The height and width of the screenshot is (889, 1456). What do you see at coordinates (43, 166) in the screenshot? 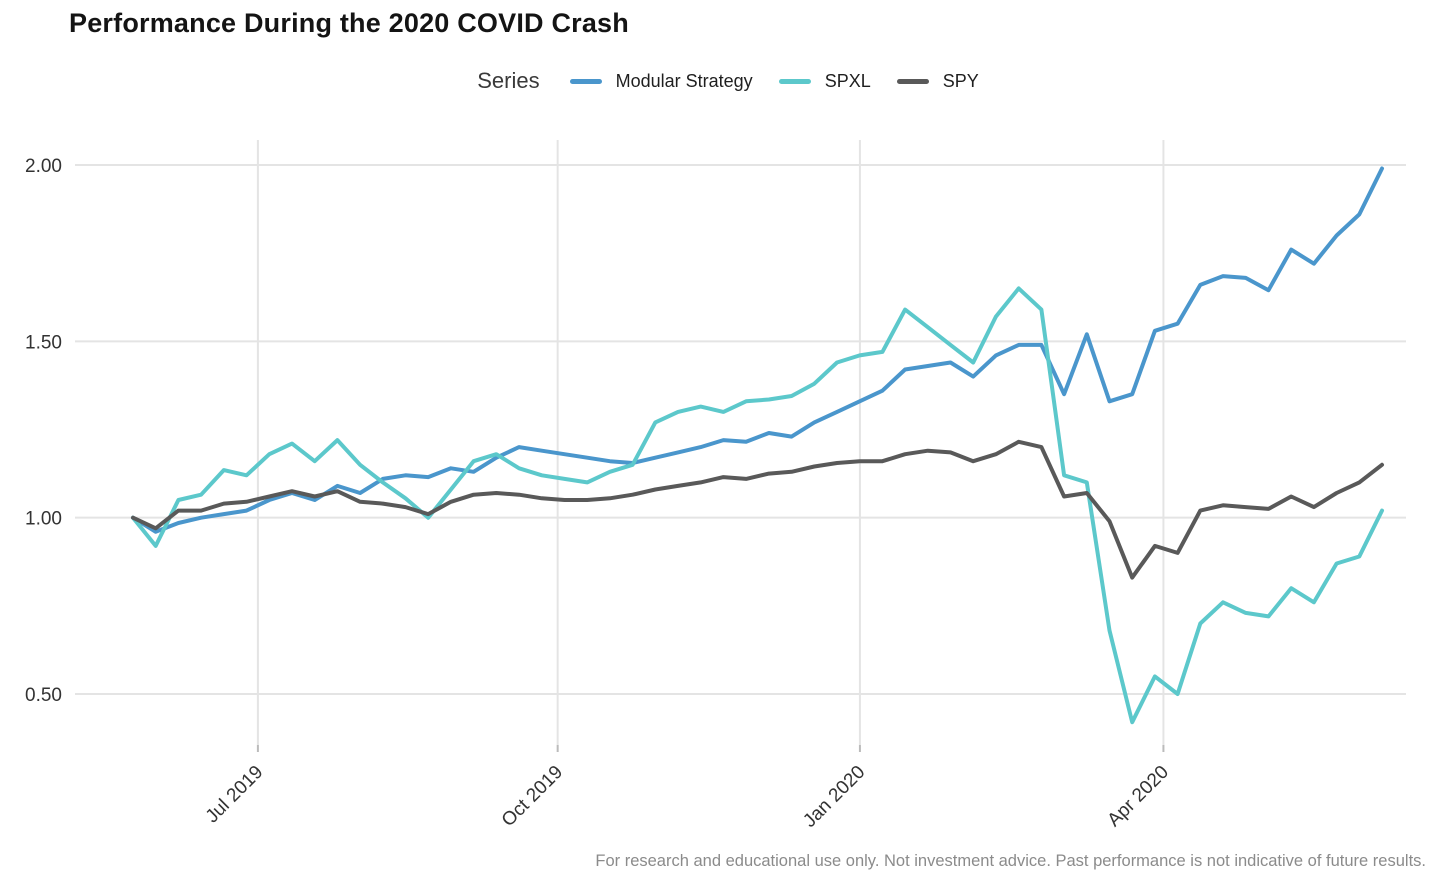
I see `y-axis-tick-label: 2.00` at bounding box center [43, 166].